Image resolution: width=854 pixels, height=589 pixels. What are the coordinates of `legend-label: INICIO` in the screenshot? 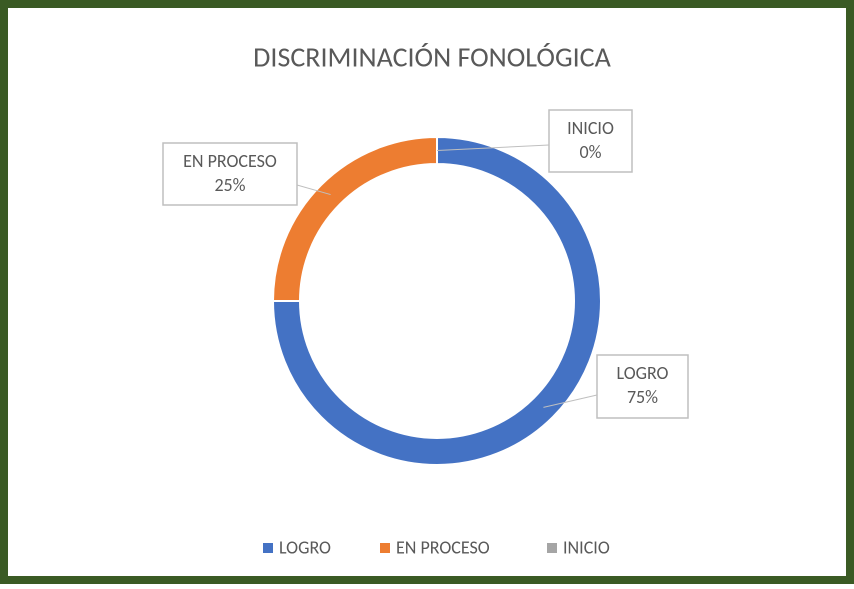 It's located at (586, 547).